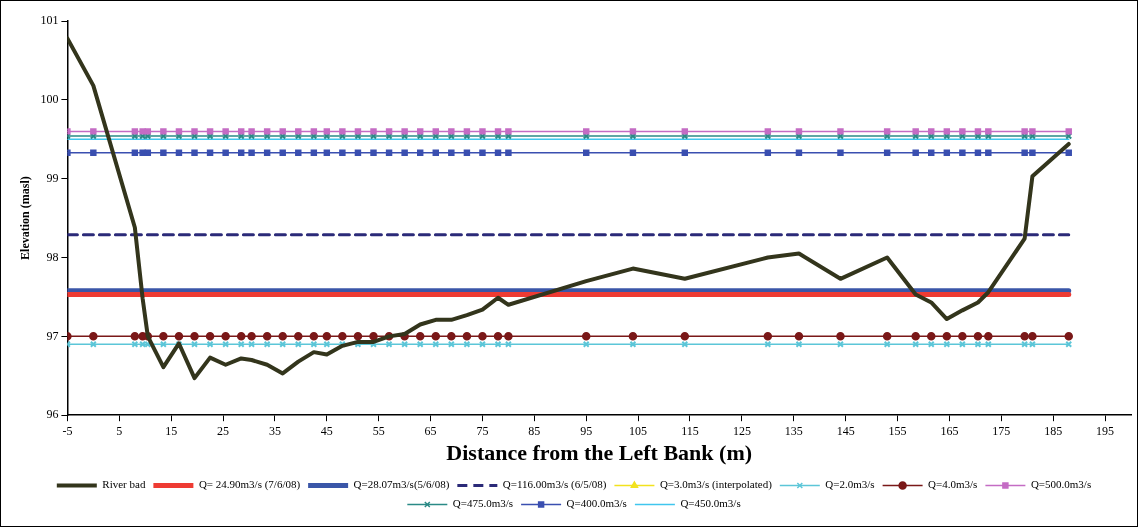 The image size is (1138, 527). What do you see at coordinates (67, 430) in the screenshot?
I see `x-tick-label: -5` at bounding box center [67, 430].